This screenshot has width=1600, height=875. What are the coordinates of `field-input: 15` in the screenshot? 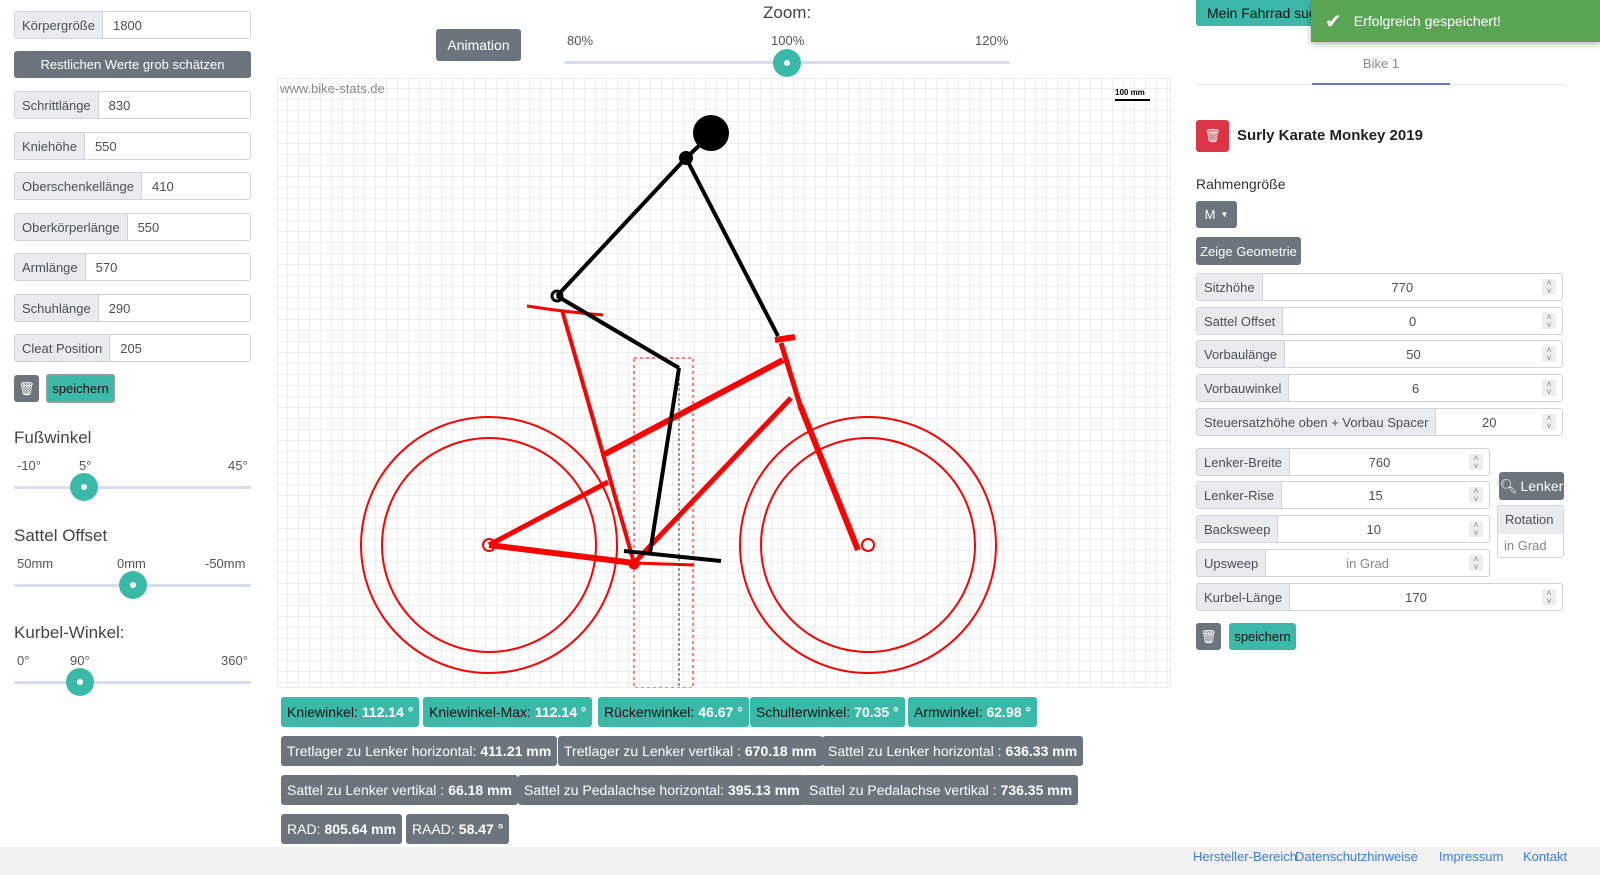 It's located at (1375, 495).